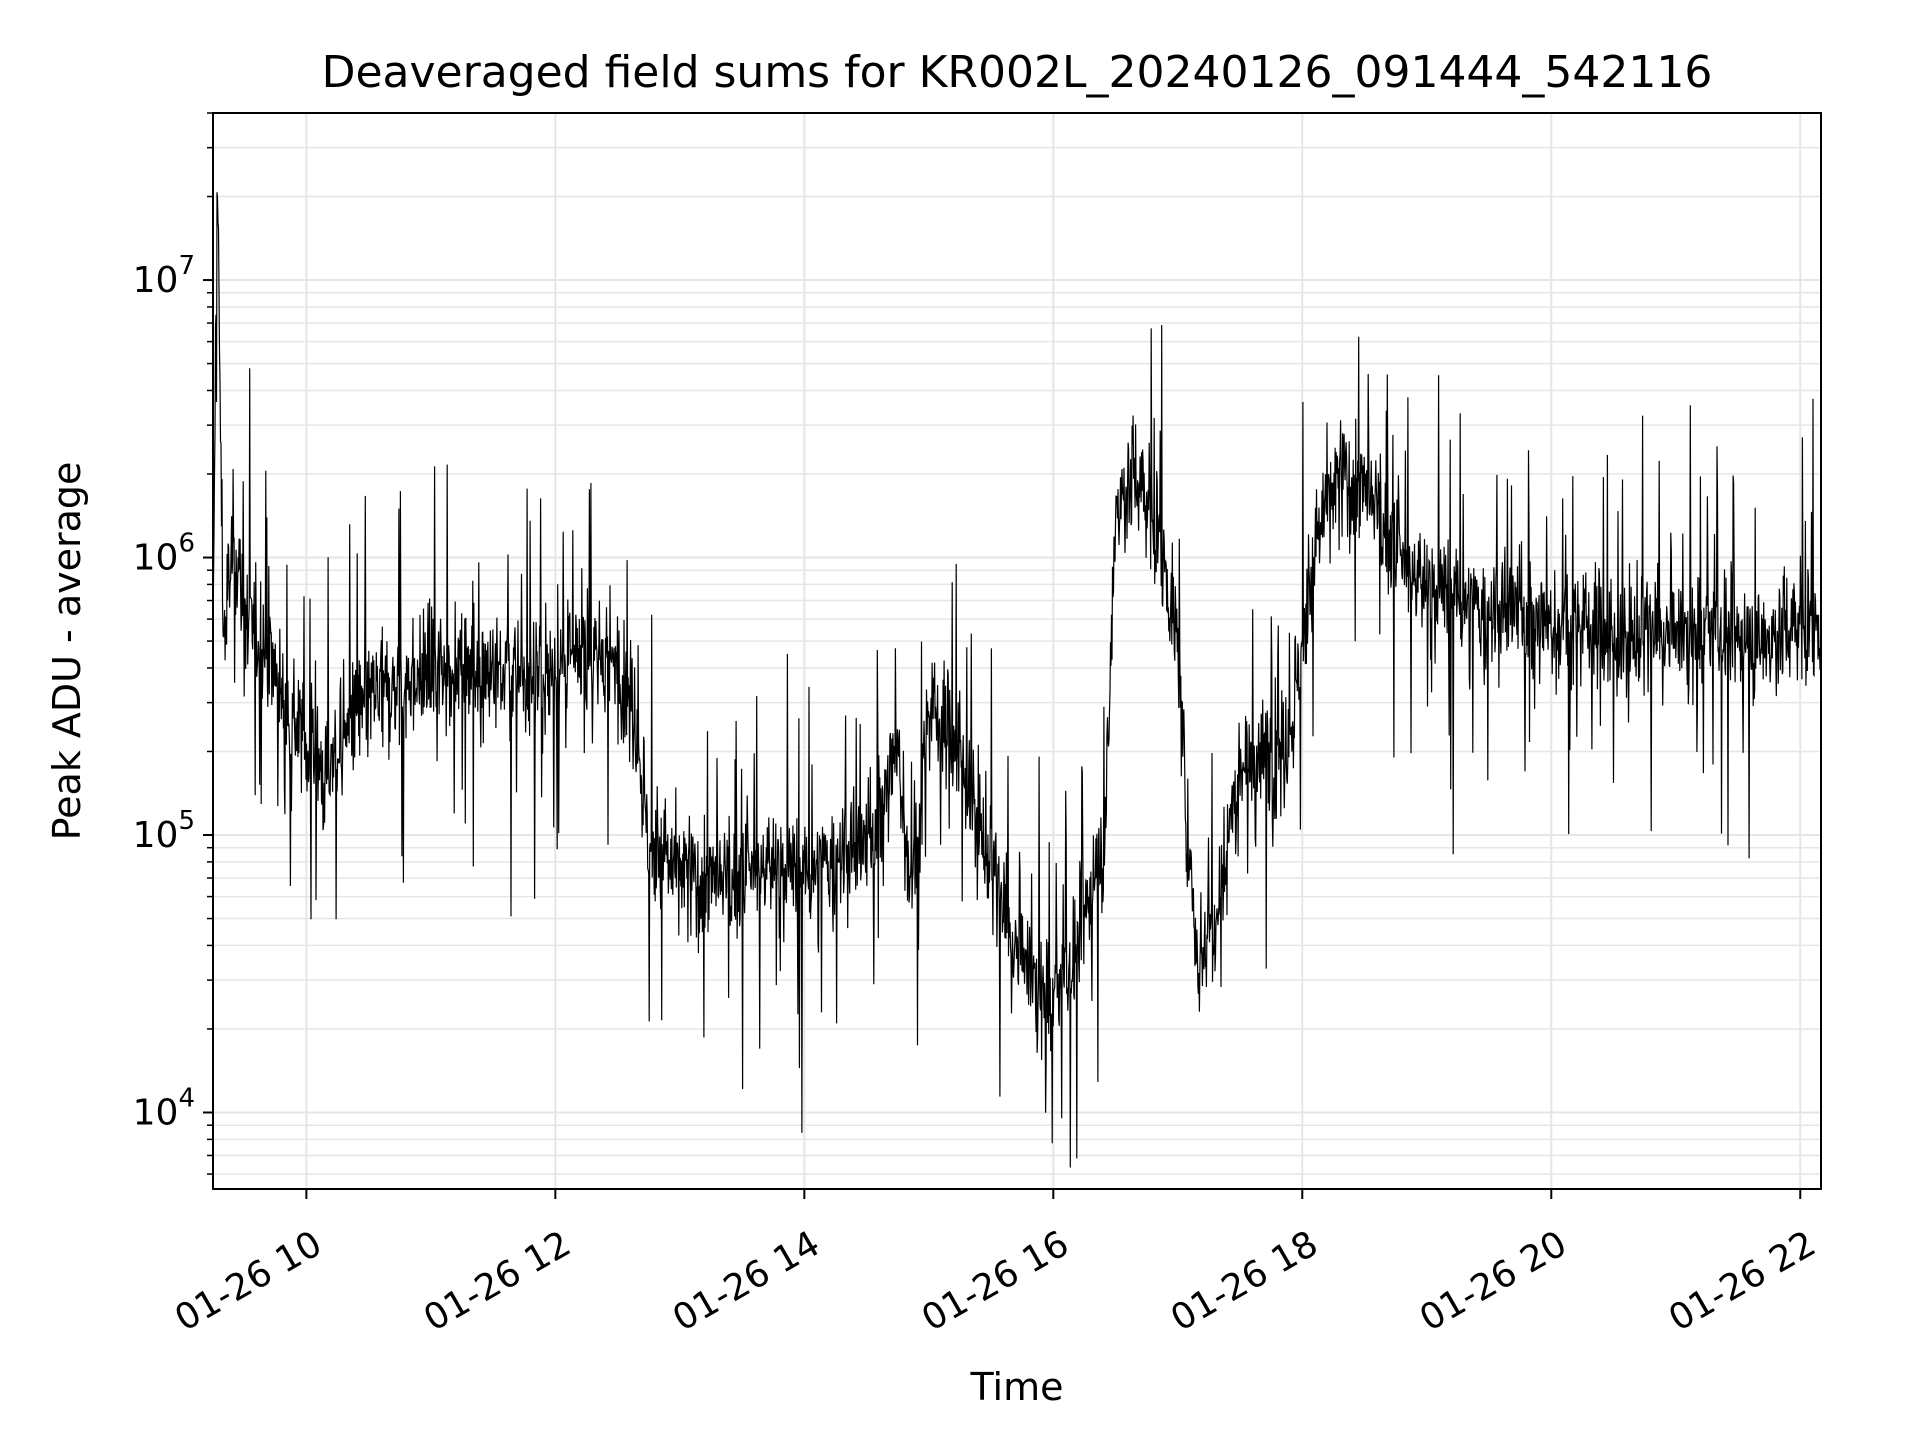 This screenshot has height=1440, width=1920. I want to click on x-axis-label: Time, so click(1017, 1387).